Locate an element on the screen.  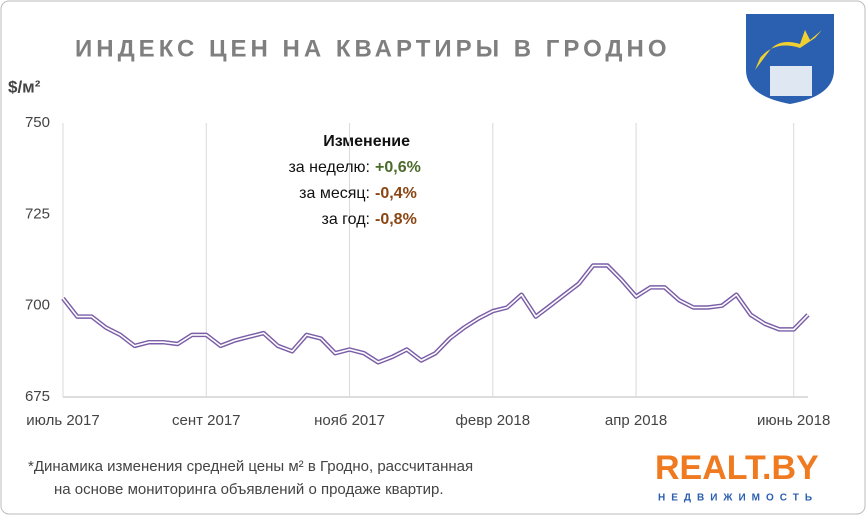
x-tick-label: сент 2017 is located at coordinates (206, 420).